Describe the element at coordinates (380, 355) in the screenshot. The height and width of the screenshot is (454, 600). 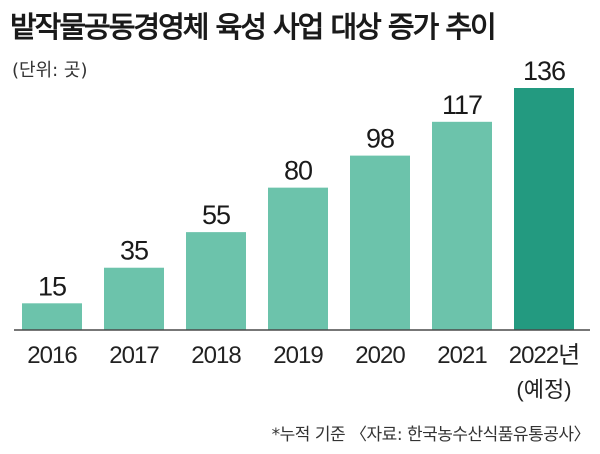
I see `category-label-2020: 2020` at that location.